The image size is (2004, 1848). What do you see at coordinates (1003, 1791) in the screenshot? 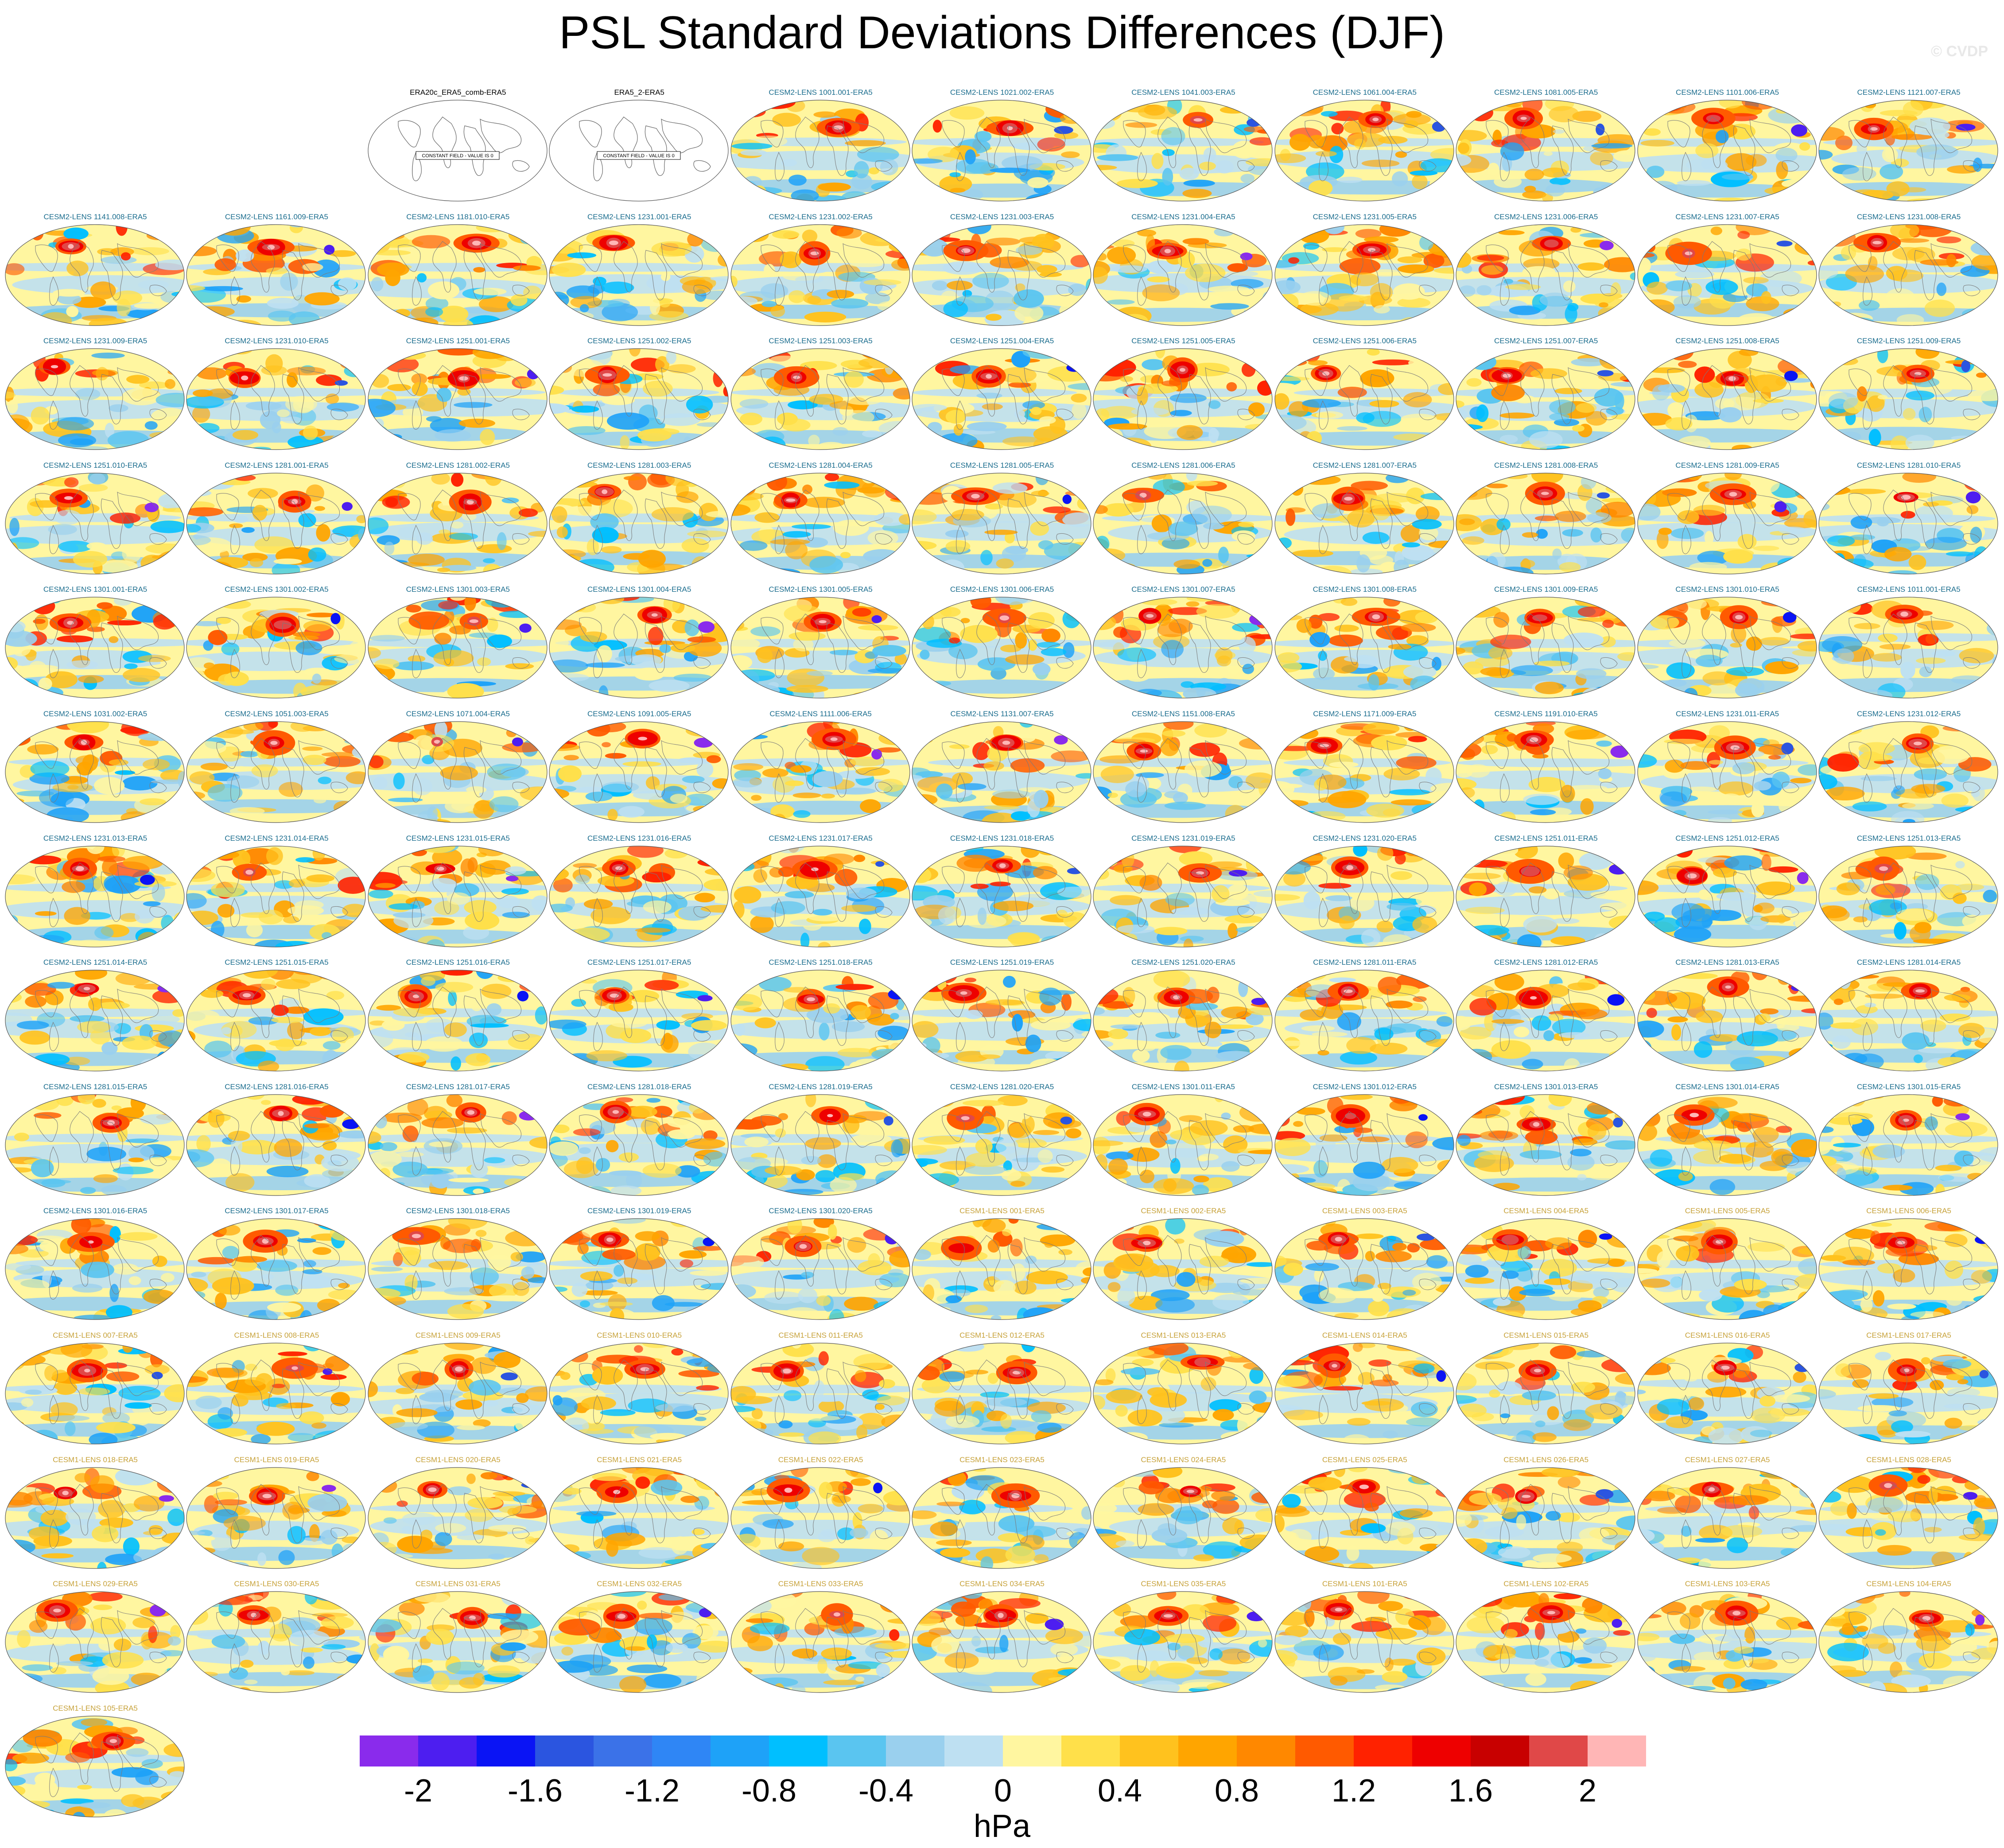
I see `colorbar-tick-label: 0` at bounding box center [1003, 1791].